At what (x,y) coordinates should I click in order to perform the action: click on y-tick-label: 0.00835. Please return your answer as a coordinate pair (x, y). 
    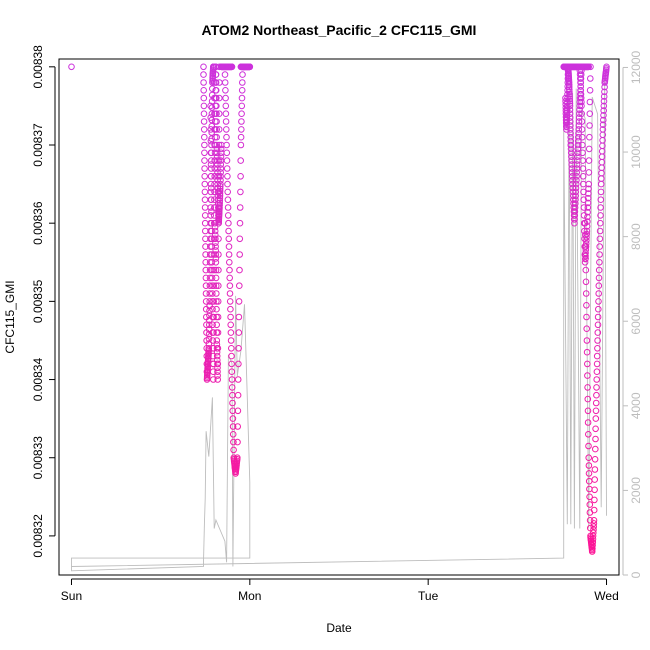
    Looking at the image, I should click on (38, 301).